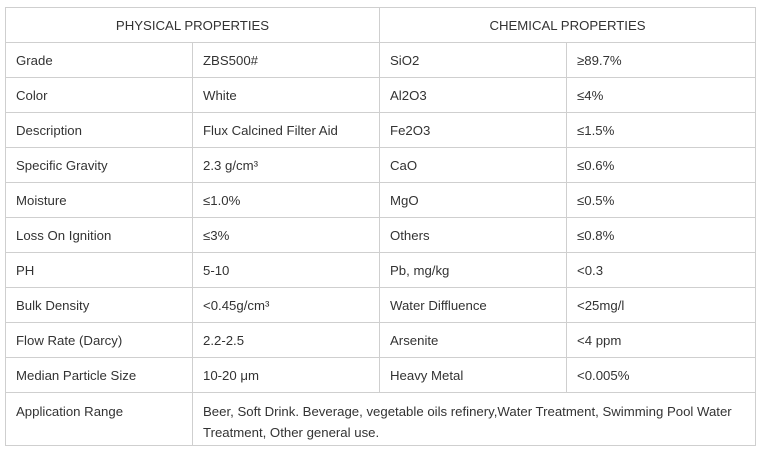 The width and height of the screenshot is (767, 455). Describe the element at coordinates (473, 200) in the screenshot. I see `chemical-property-label: MgO` at that location.